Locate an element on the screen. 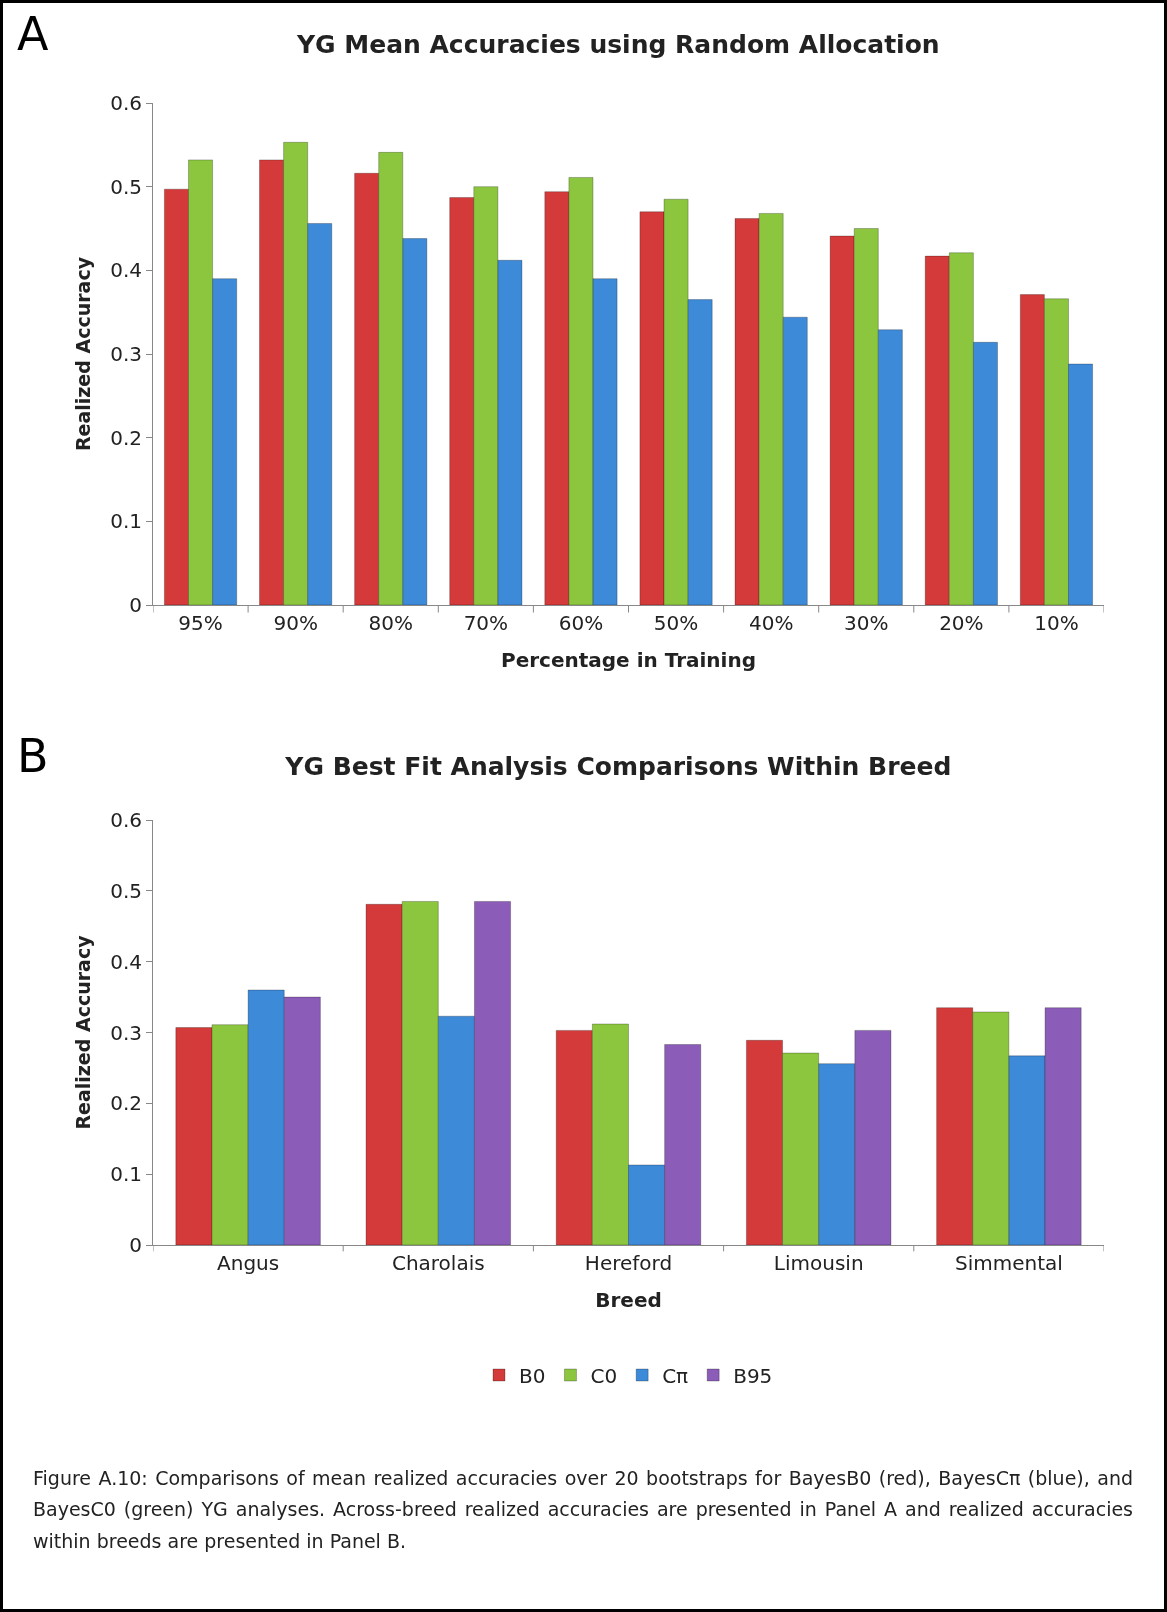  x-tick-label: 90% is located at coordinates (295, 623).